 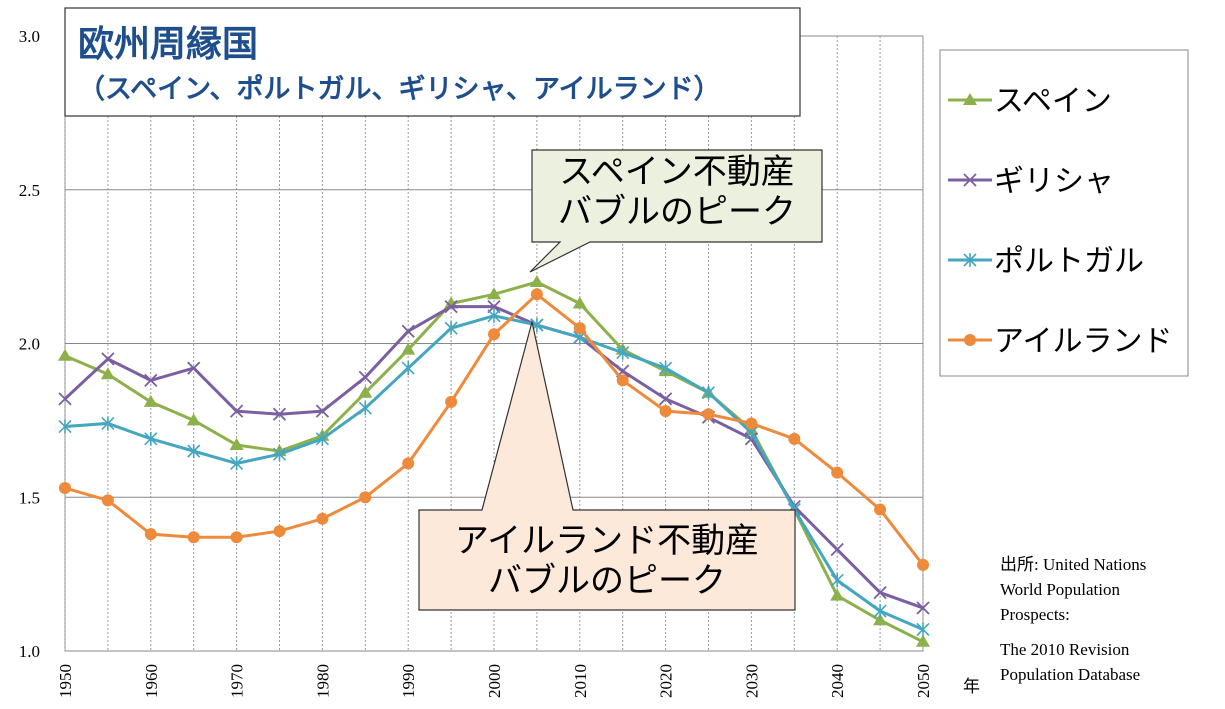 I want to click on legend-box, so click(x=1064, y=213).